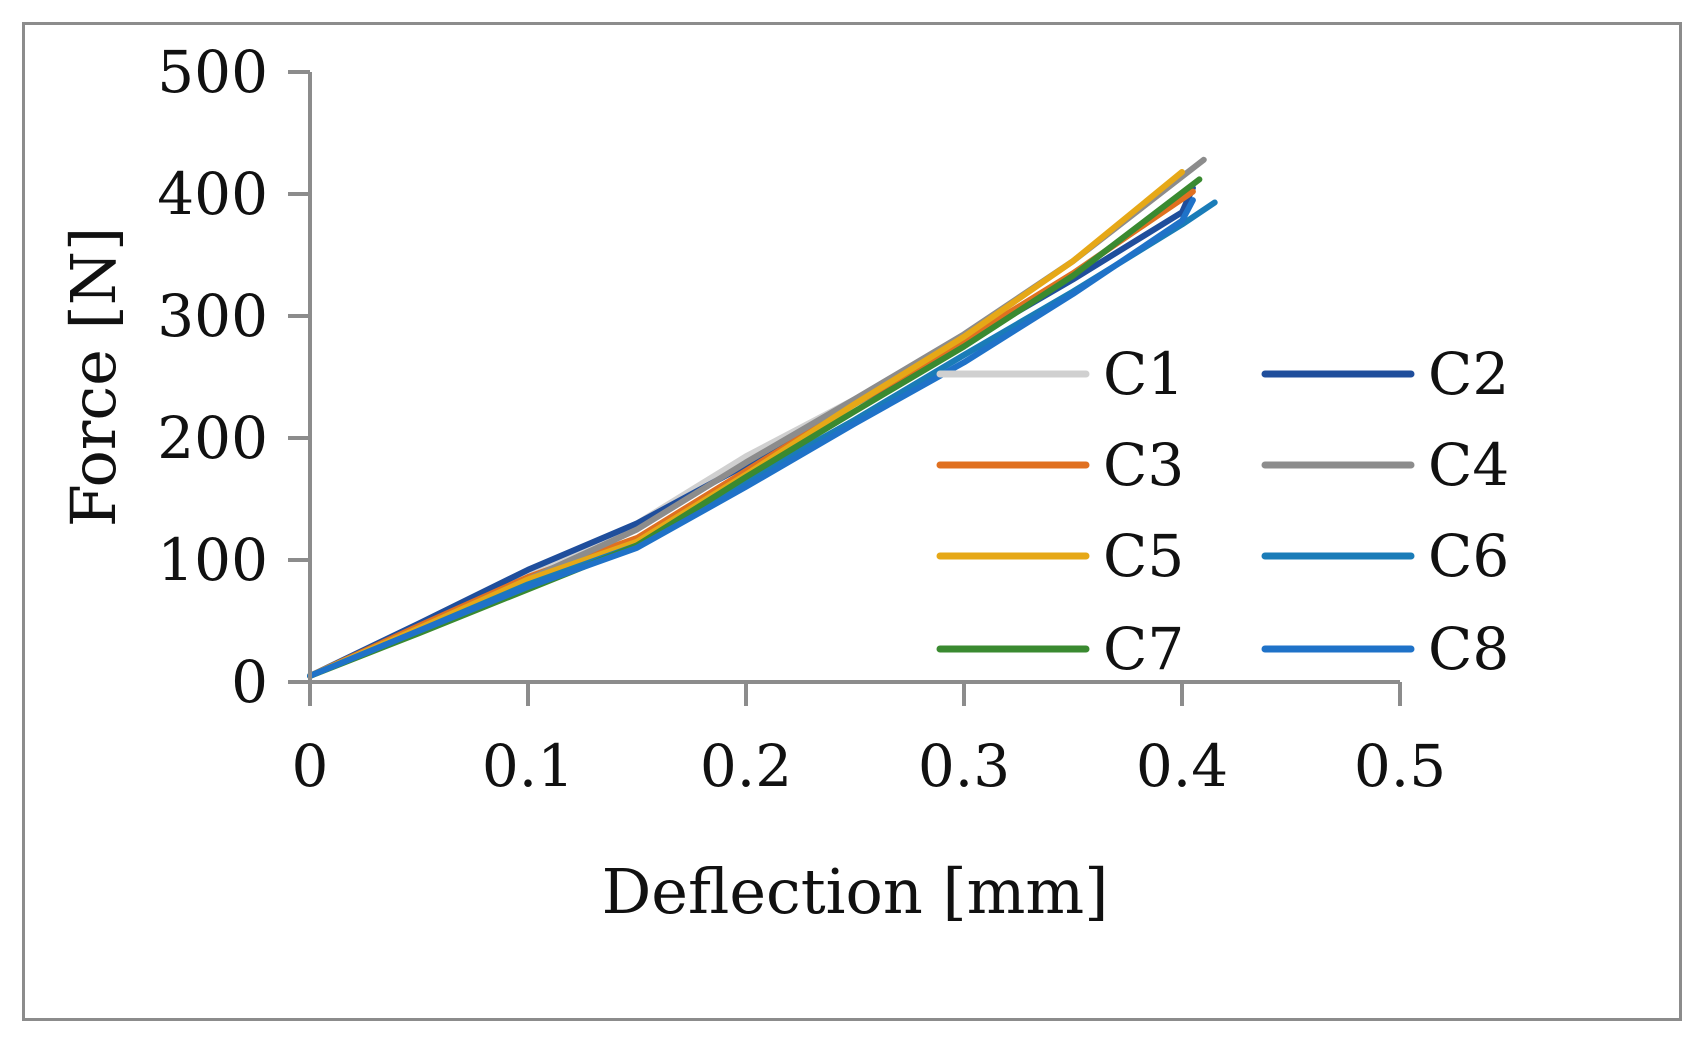 The width and height of the screenshot is (1704, 1043). I want to click on legend-item-c2: C2, so click(1385, 374).